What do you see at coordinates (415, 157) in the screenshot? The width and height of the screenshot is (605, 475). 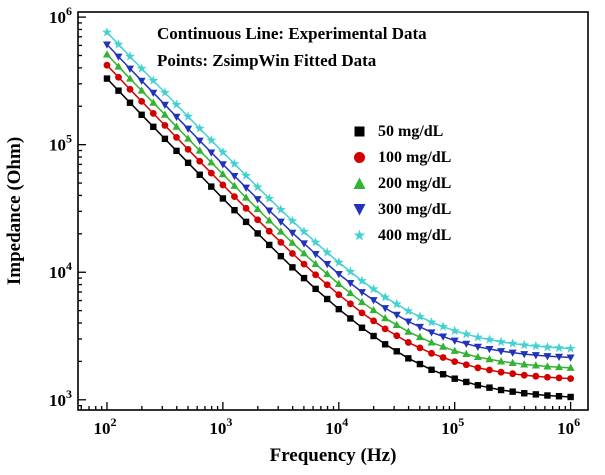 I see `legend-label: 100 mg/dL` at bounding box center [415, 157].